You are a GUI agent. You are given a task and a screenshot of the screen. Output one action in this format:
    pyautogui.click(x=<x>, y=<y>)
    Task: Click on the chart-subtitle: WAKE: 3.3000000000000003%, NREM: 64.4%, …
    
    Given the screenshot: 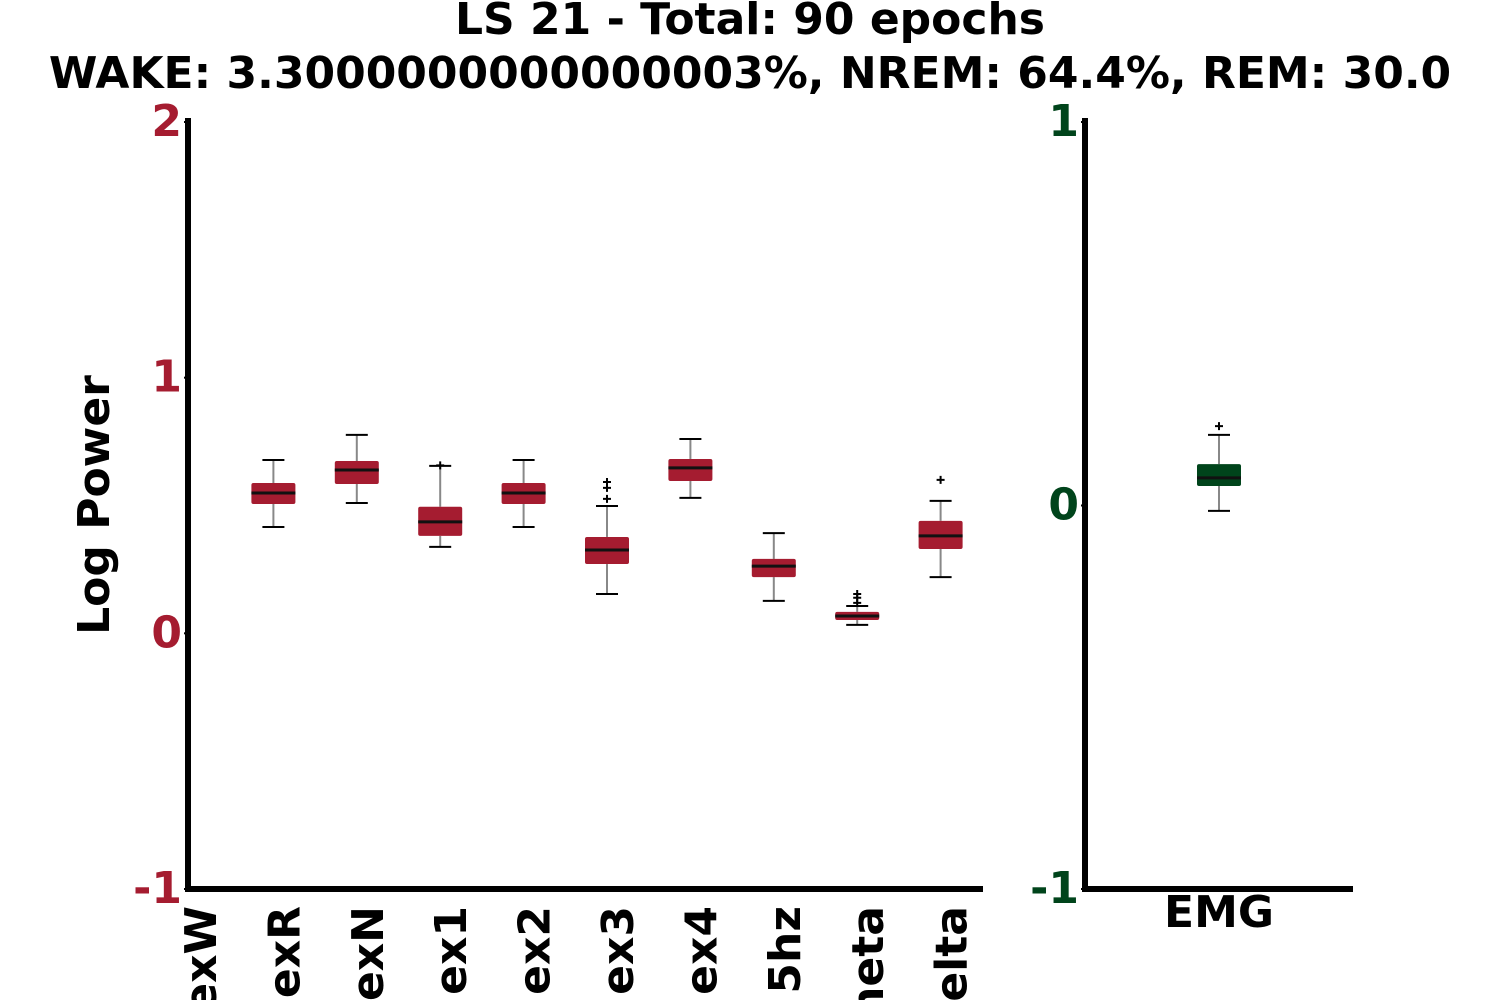 What is the action you would take?
    pyautogui.click(x=750, y=73)
    